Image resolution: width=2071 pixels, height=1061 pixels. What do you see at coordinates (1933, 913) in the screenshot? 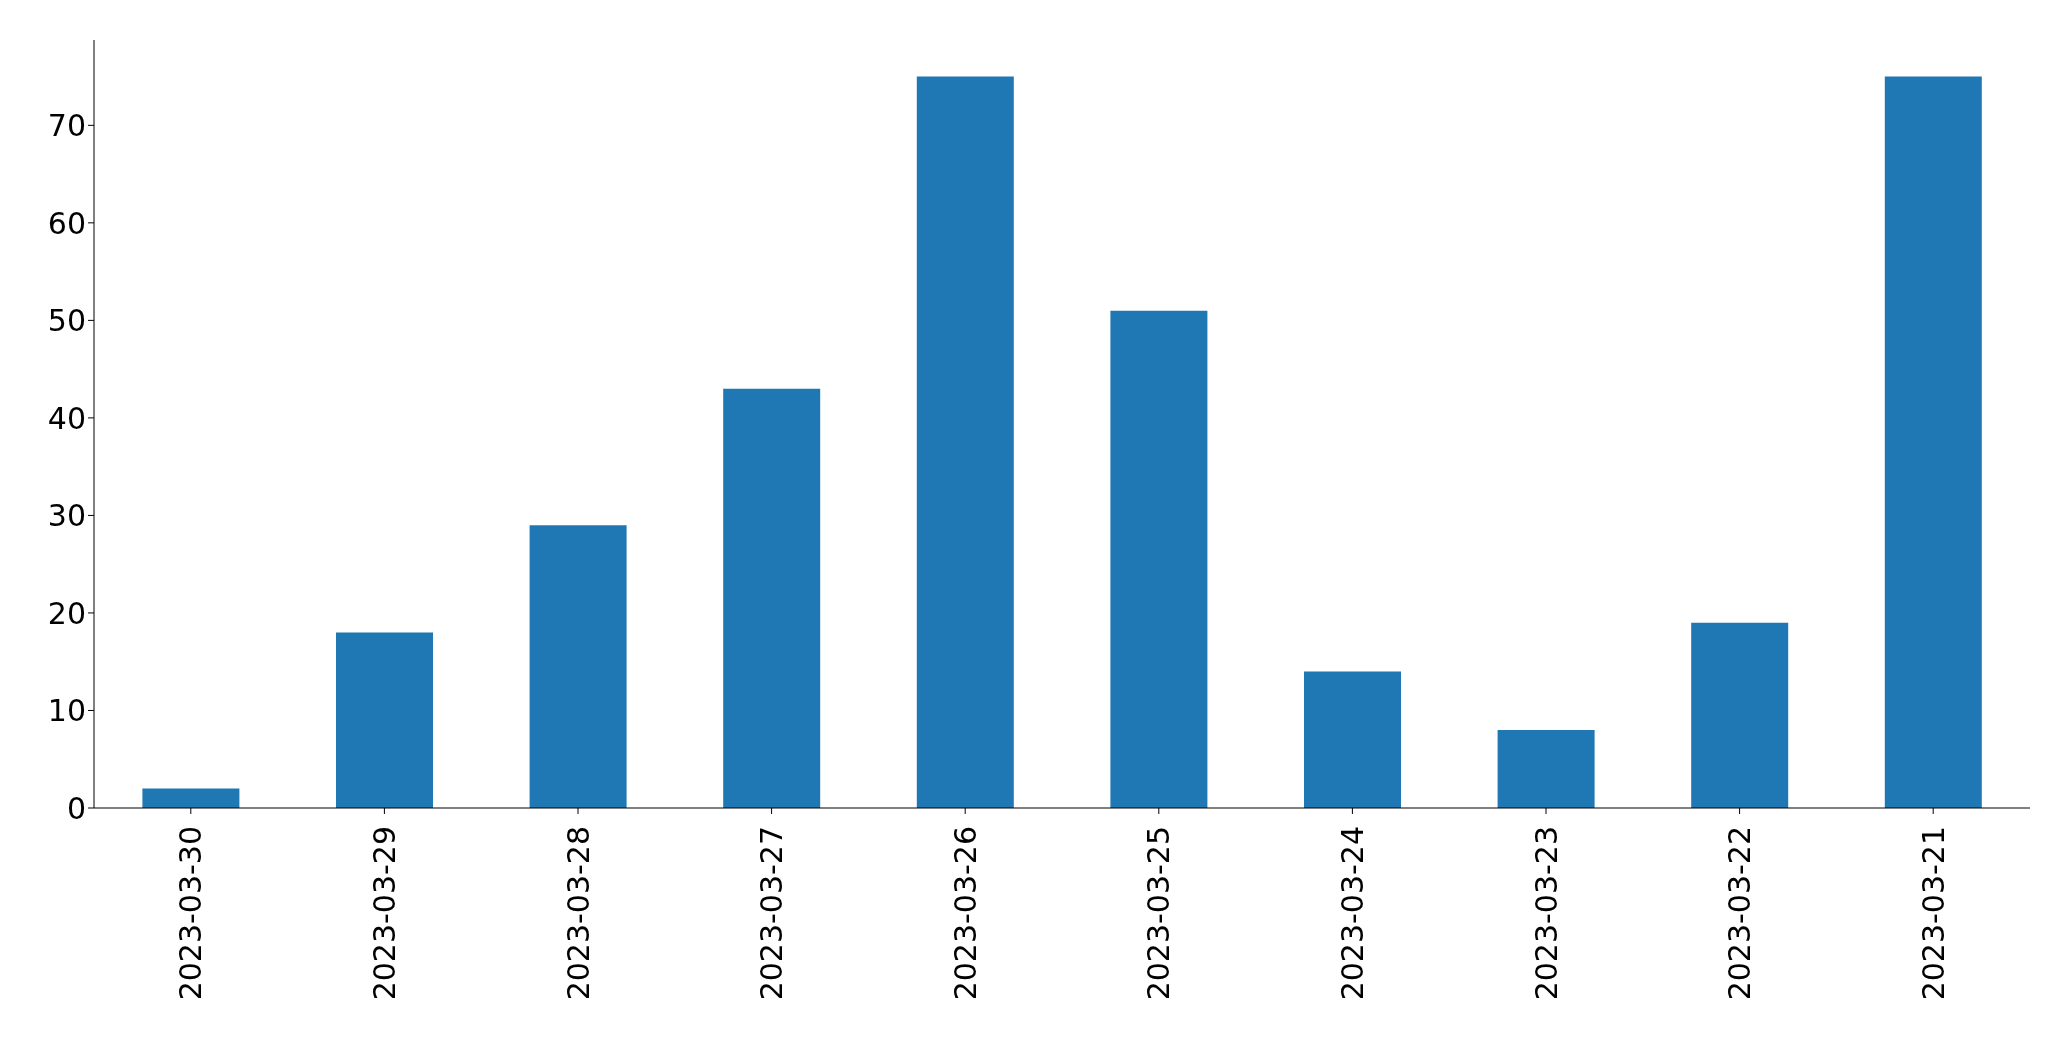
I see `x-tick-label: 2023-03-21` at bounding box center [1933, 913].